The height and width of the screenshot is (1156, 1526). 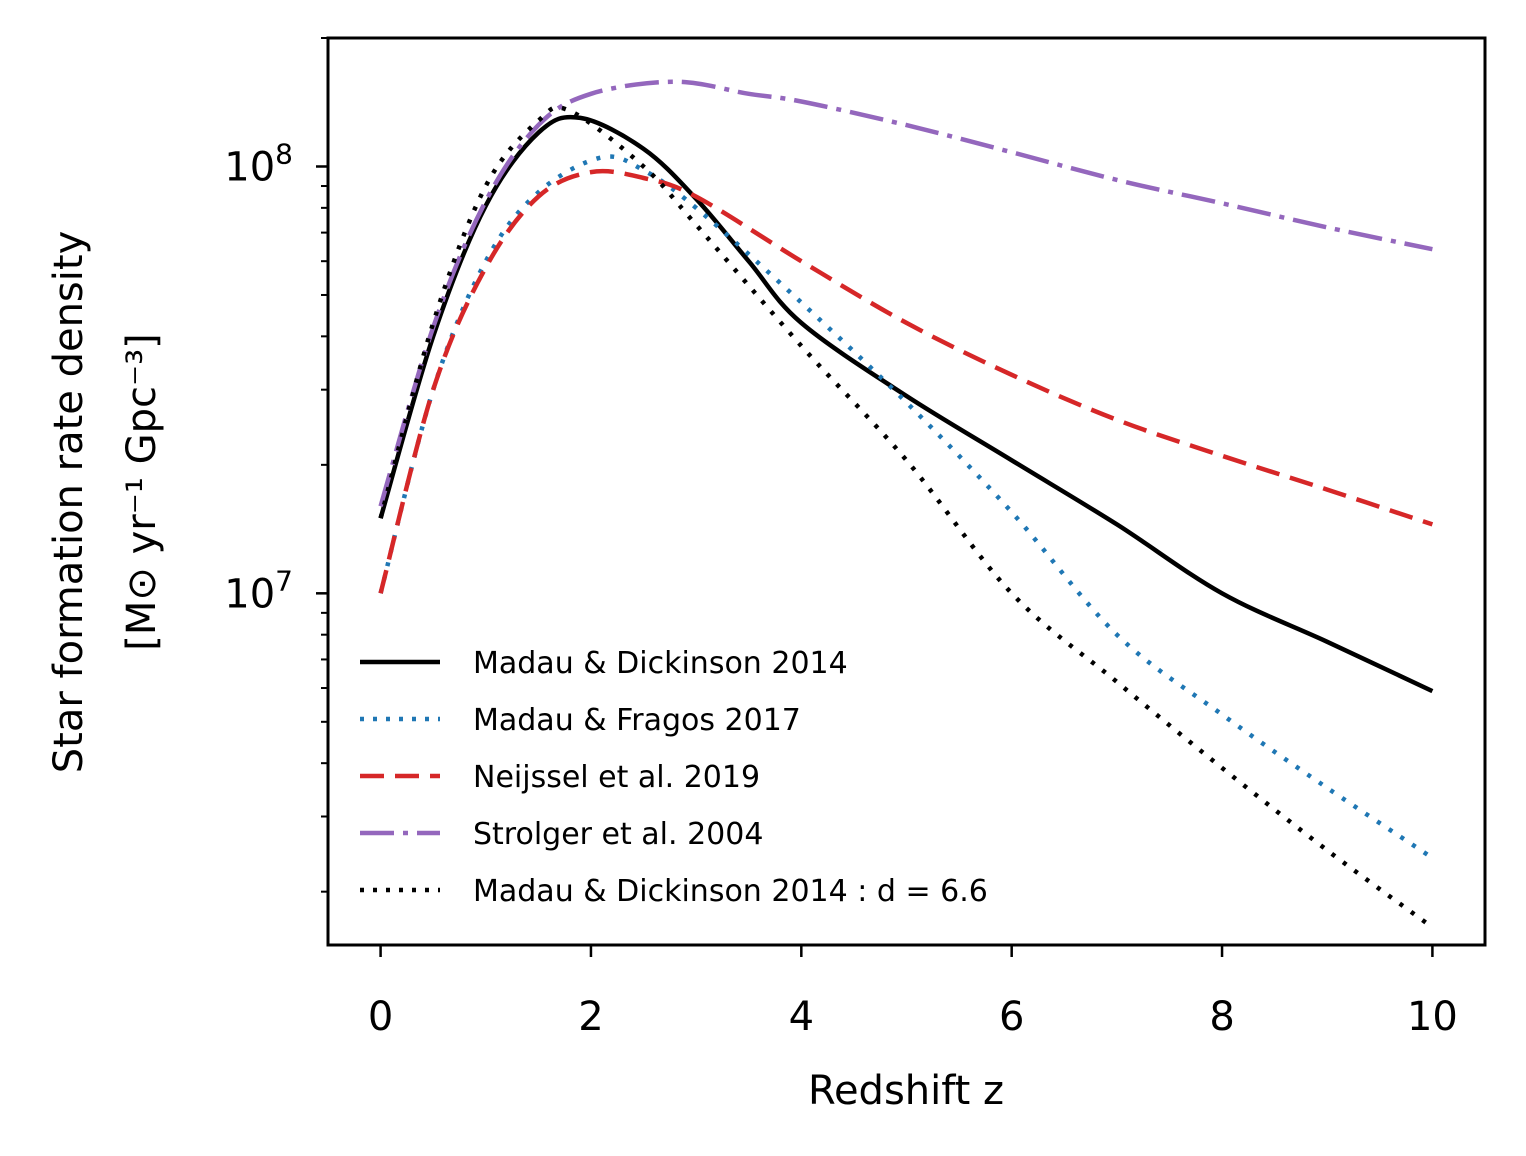 What do you see at coordinates (69, 502) in the screenshot?
I see `y-axis-label-line1: Star formation rate density` at bounding box center [69, 502].